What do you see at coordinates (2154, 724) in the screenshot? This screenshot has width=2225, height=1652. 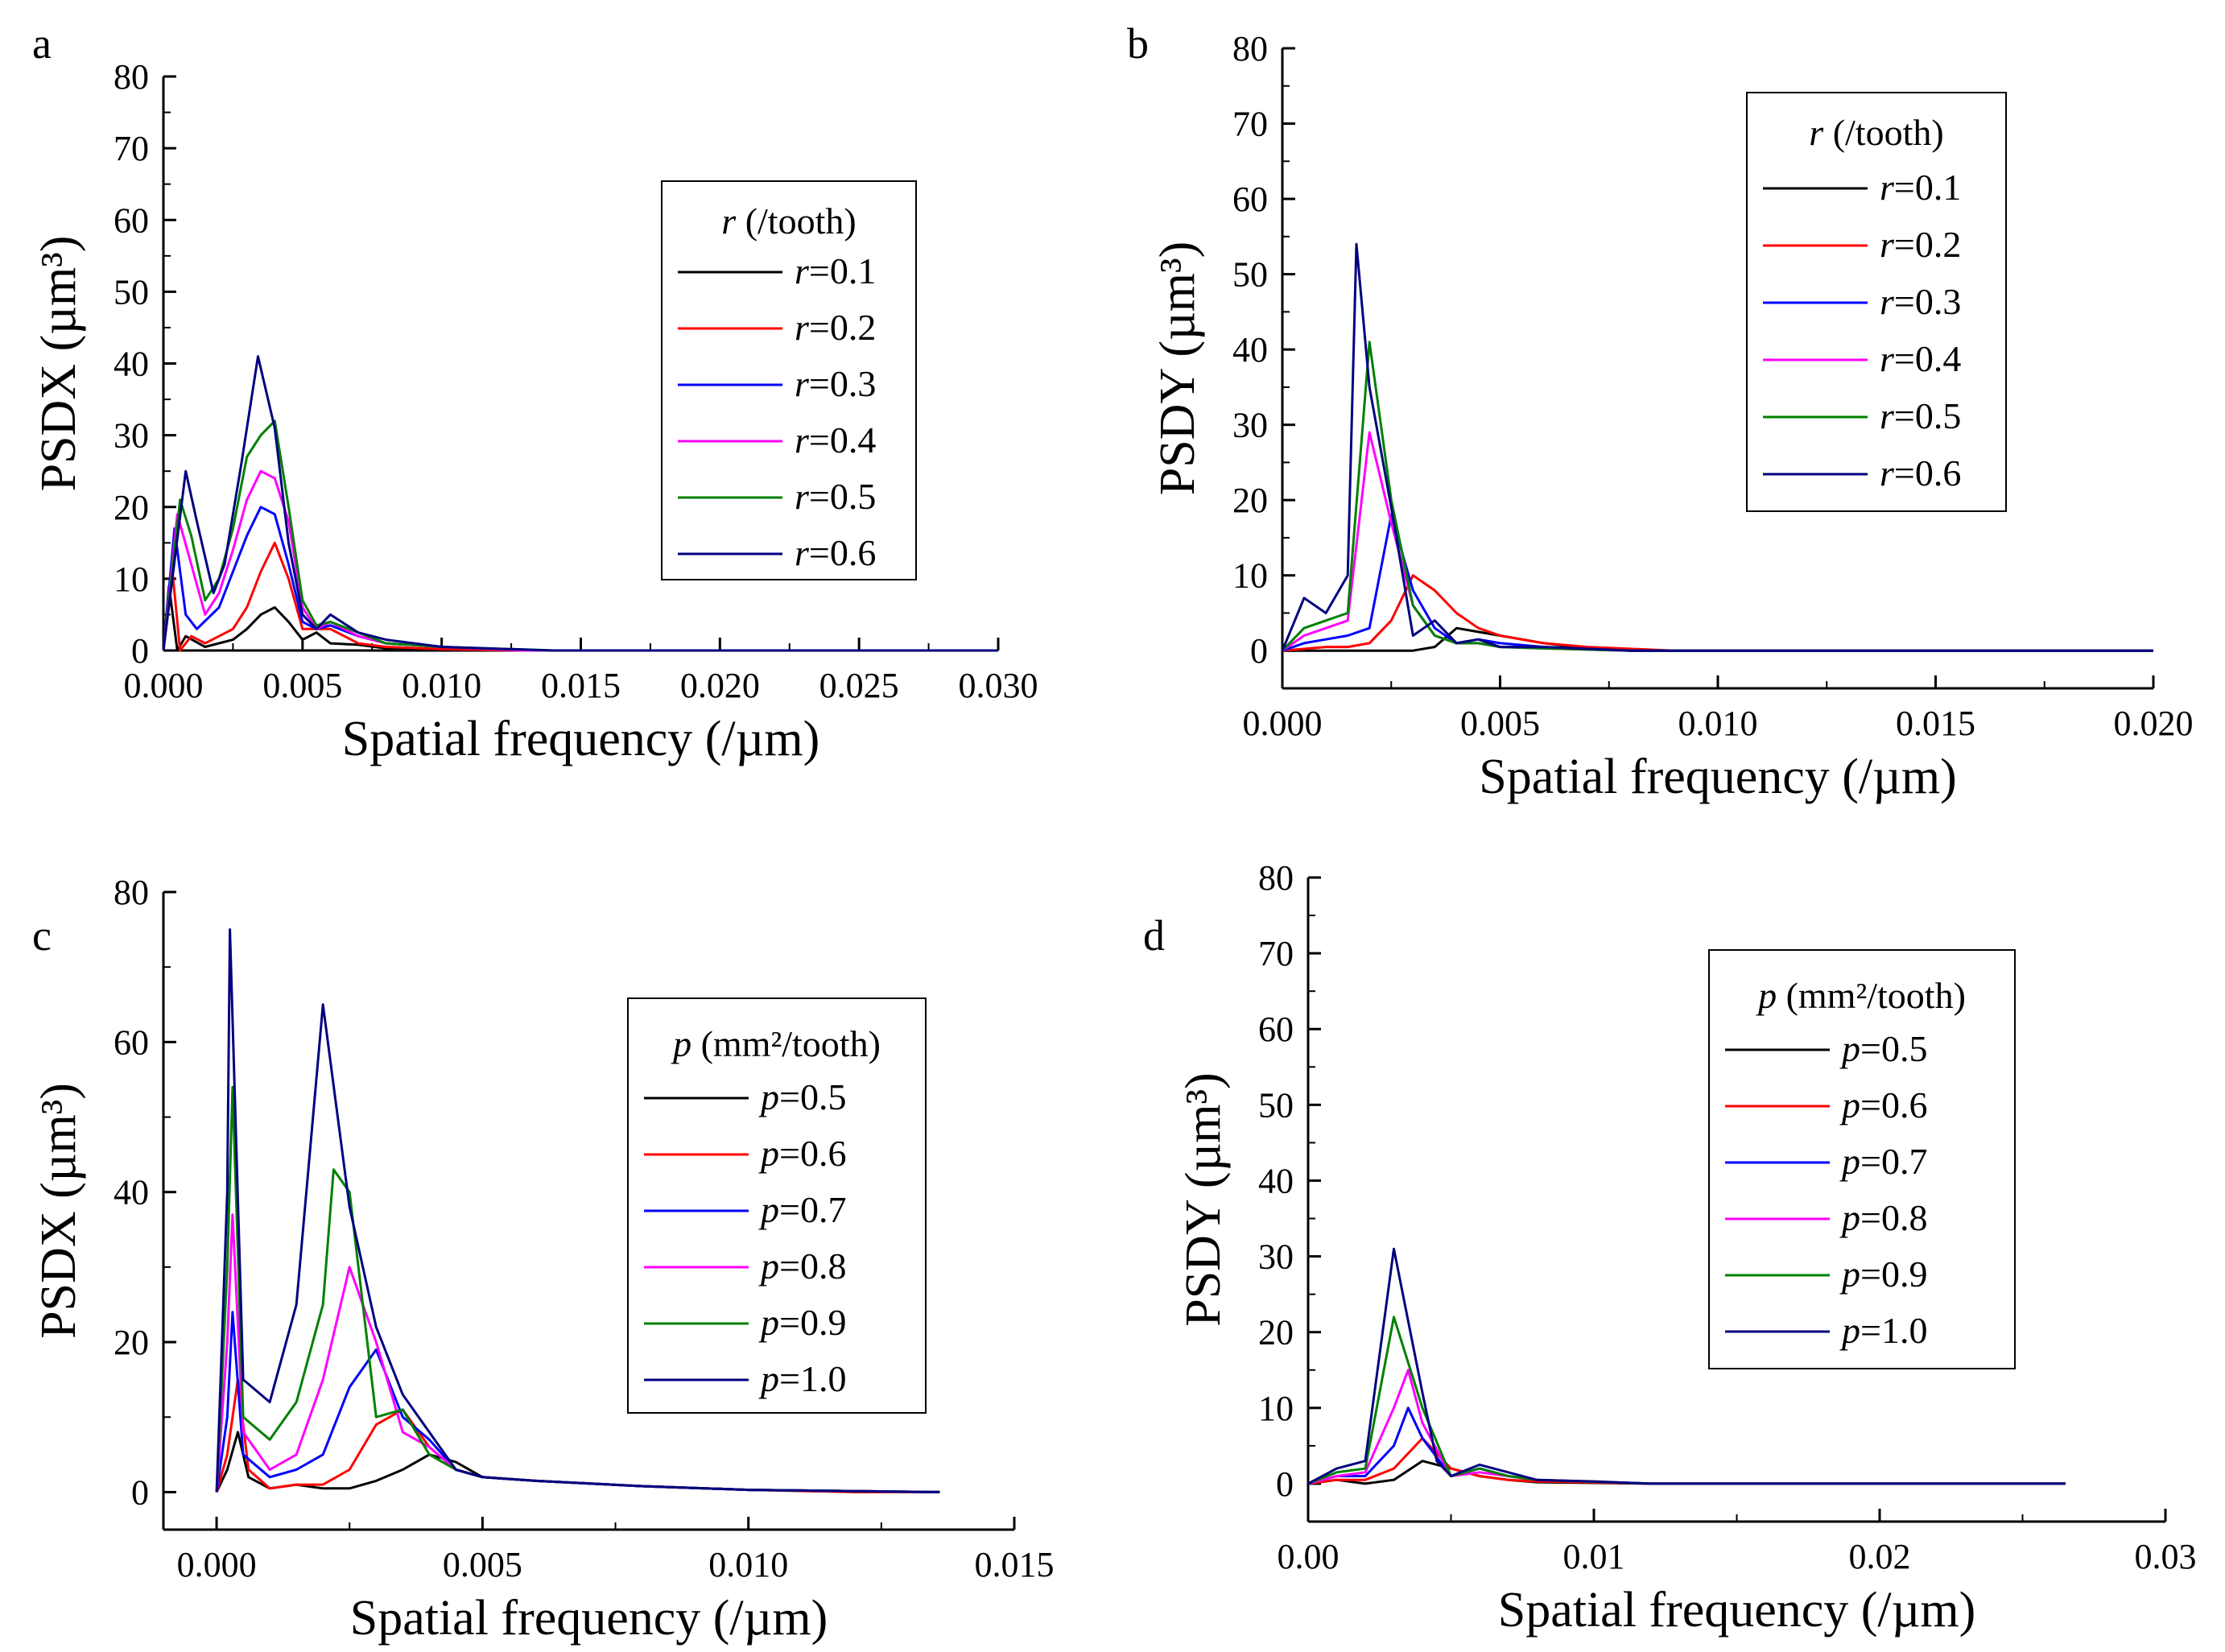 I see `x-tick-label: 0.020` at bounding box center [2154, 724].